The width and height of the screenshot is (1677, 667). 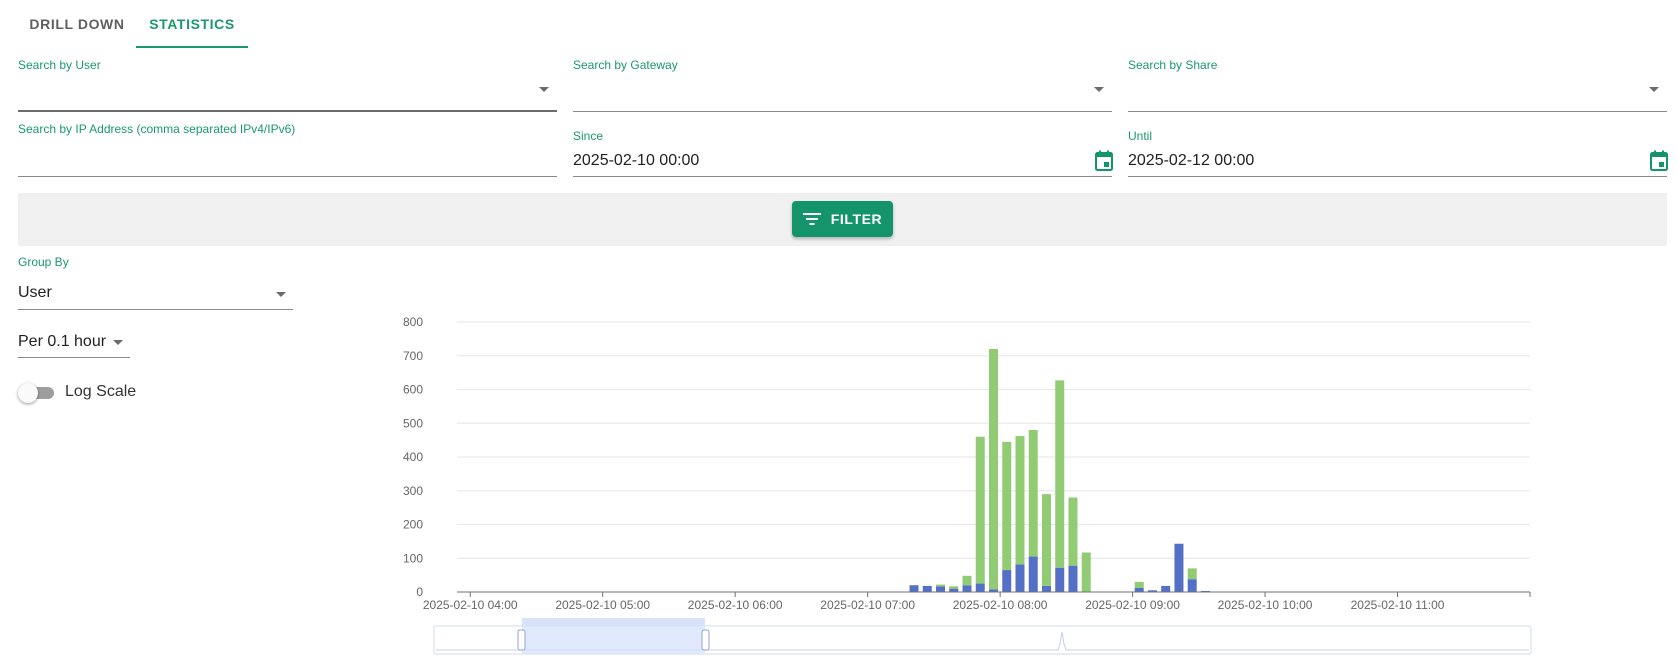 I want to click on y-tick-label: 100, so click(x=413, y=558).